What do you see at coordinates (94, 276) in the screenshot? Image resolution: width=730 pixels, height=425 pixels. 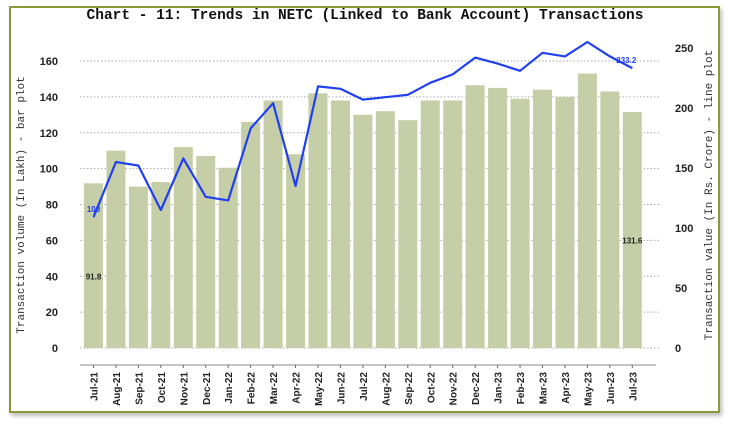 I see `bar-data-label-first: 91.8` at bounding box center [94, 276].